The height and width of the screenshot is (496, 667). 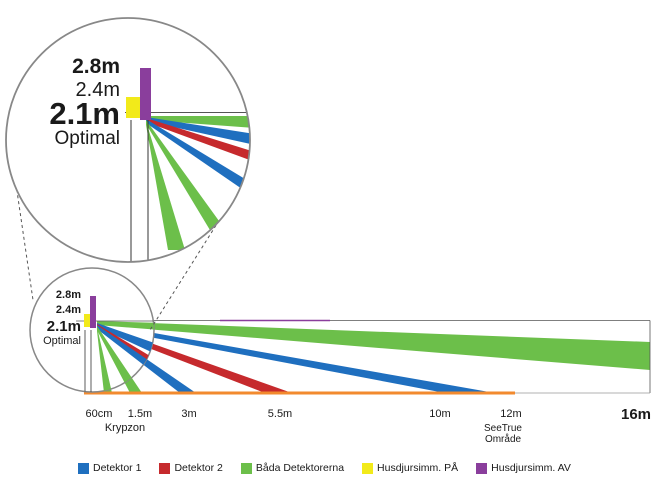 I want to click on omrade-label: Område, so click(x=503, y=439).